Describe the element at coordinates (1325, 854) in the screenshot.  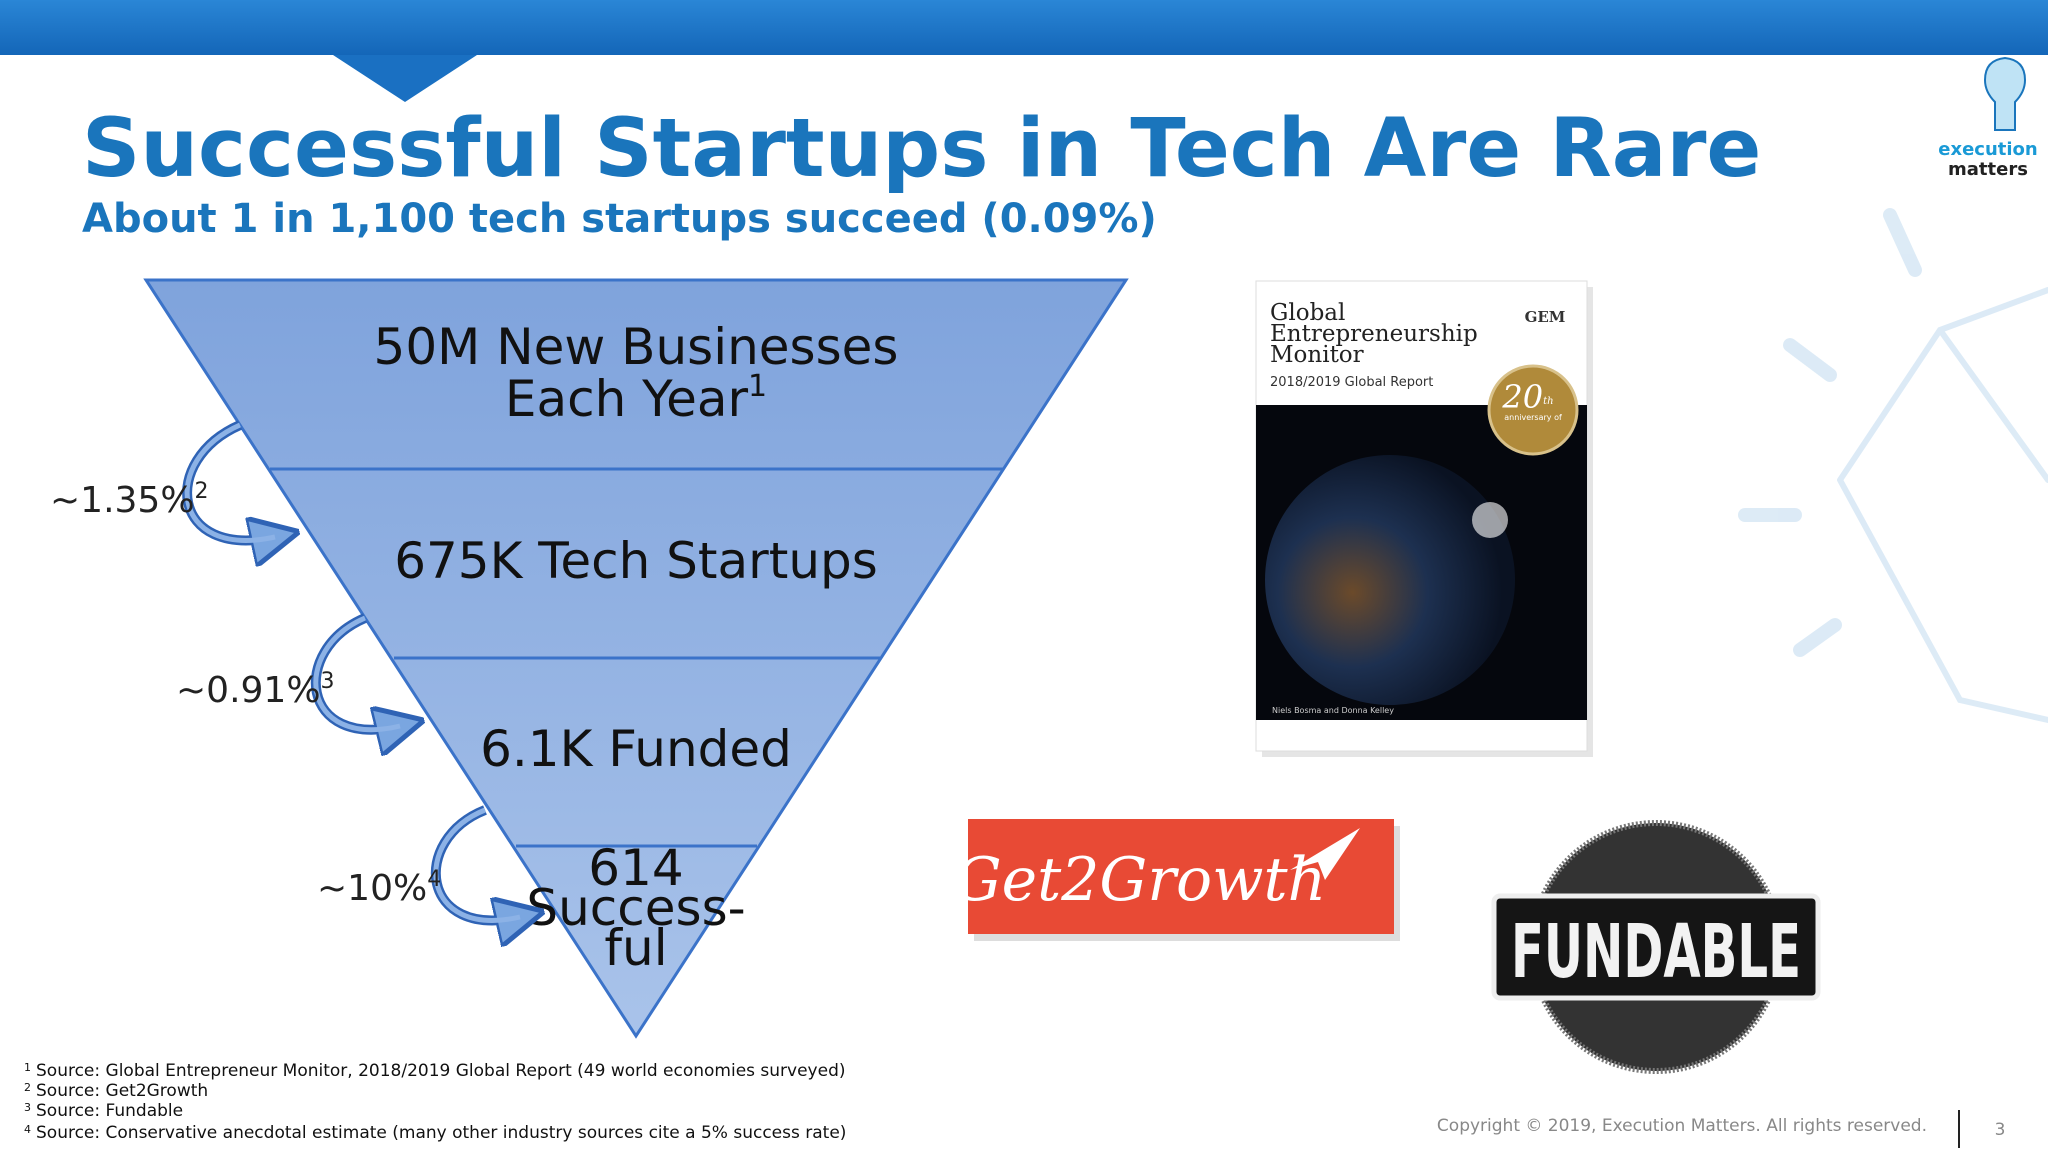
I see `plane-icon` at that location.